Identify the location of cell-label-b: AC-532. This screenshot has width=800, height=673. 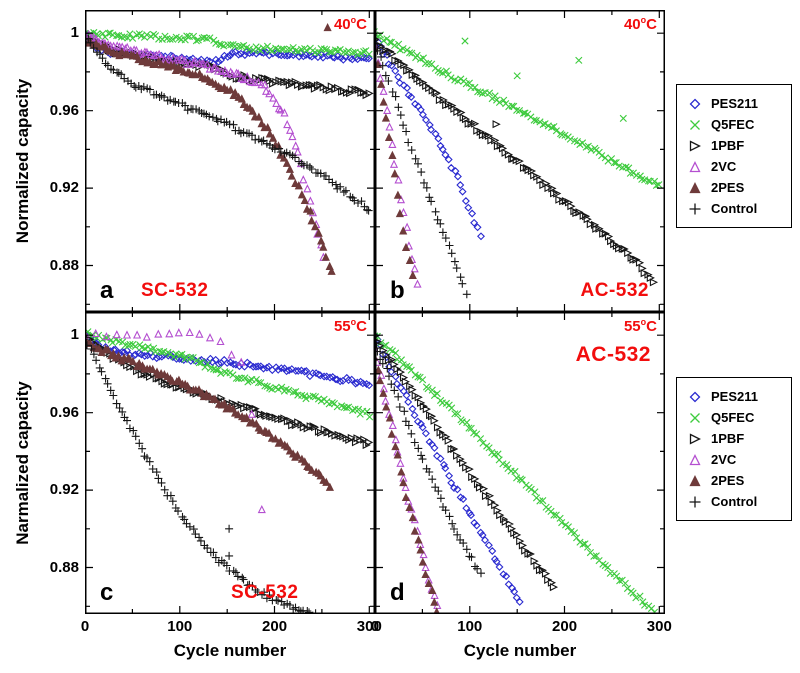
(614, 290).